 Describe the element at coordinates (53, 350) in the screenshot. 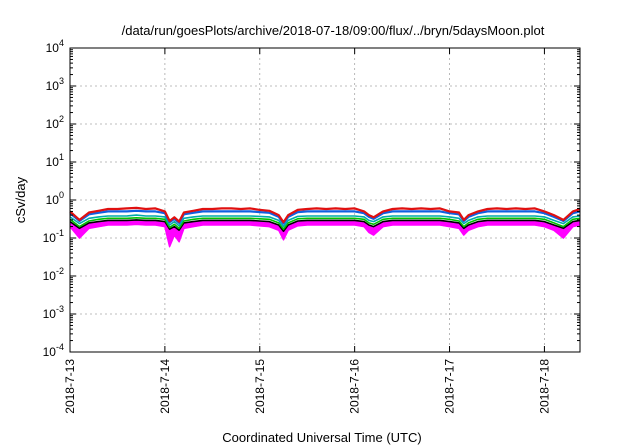

I see `y-tick-label: 10⁻⁴` at that location.